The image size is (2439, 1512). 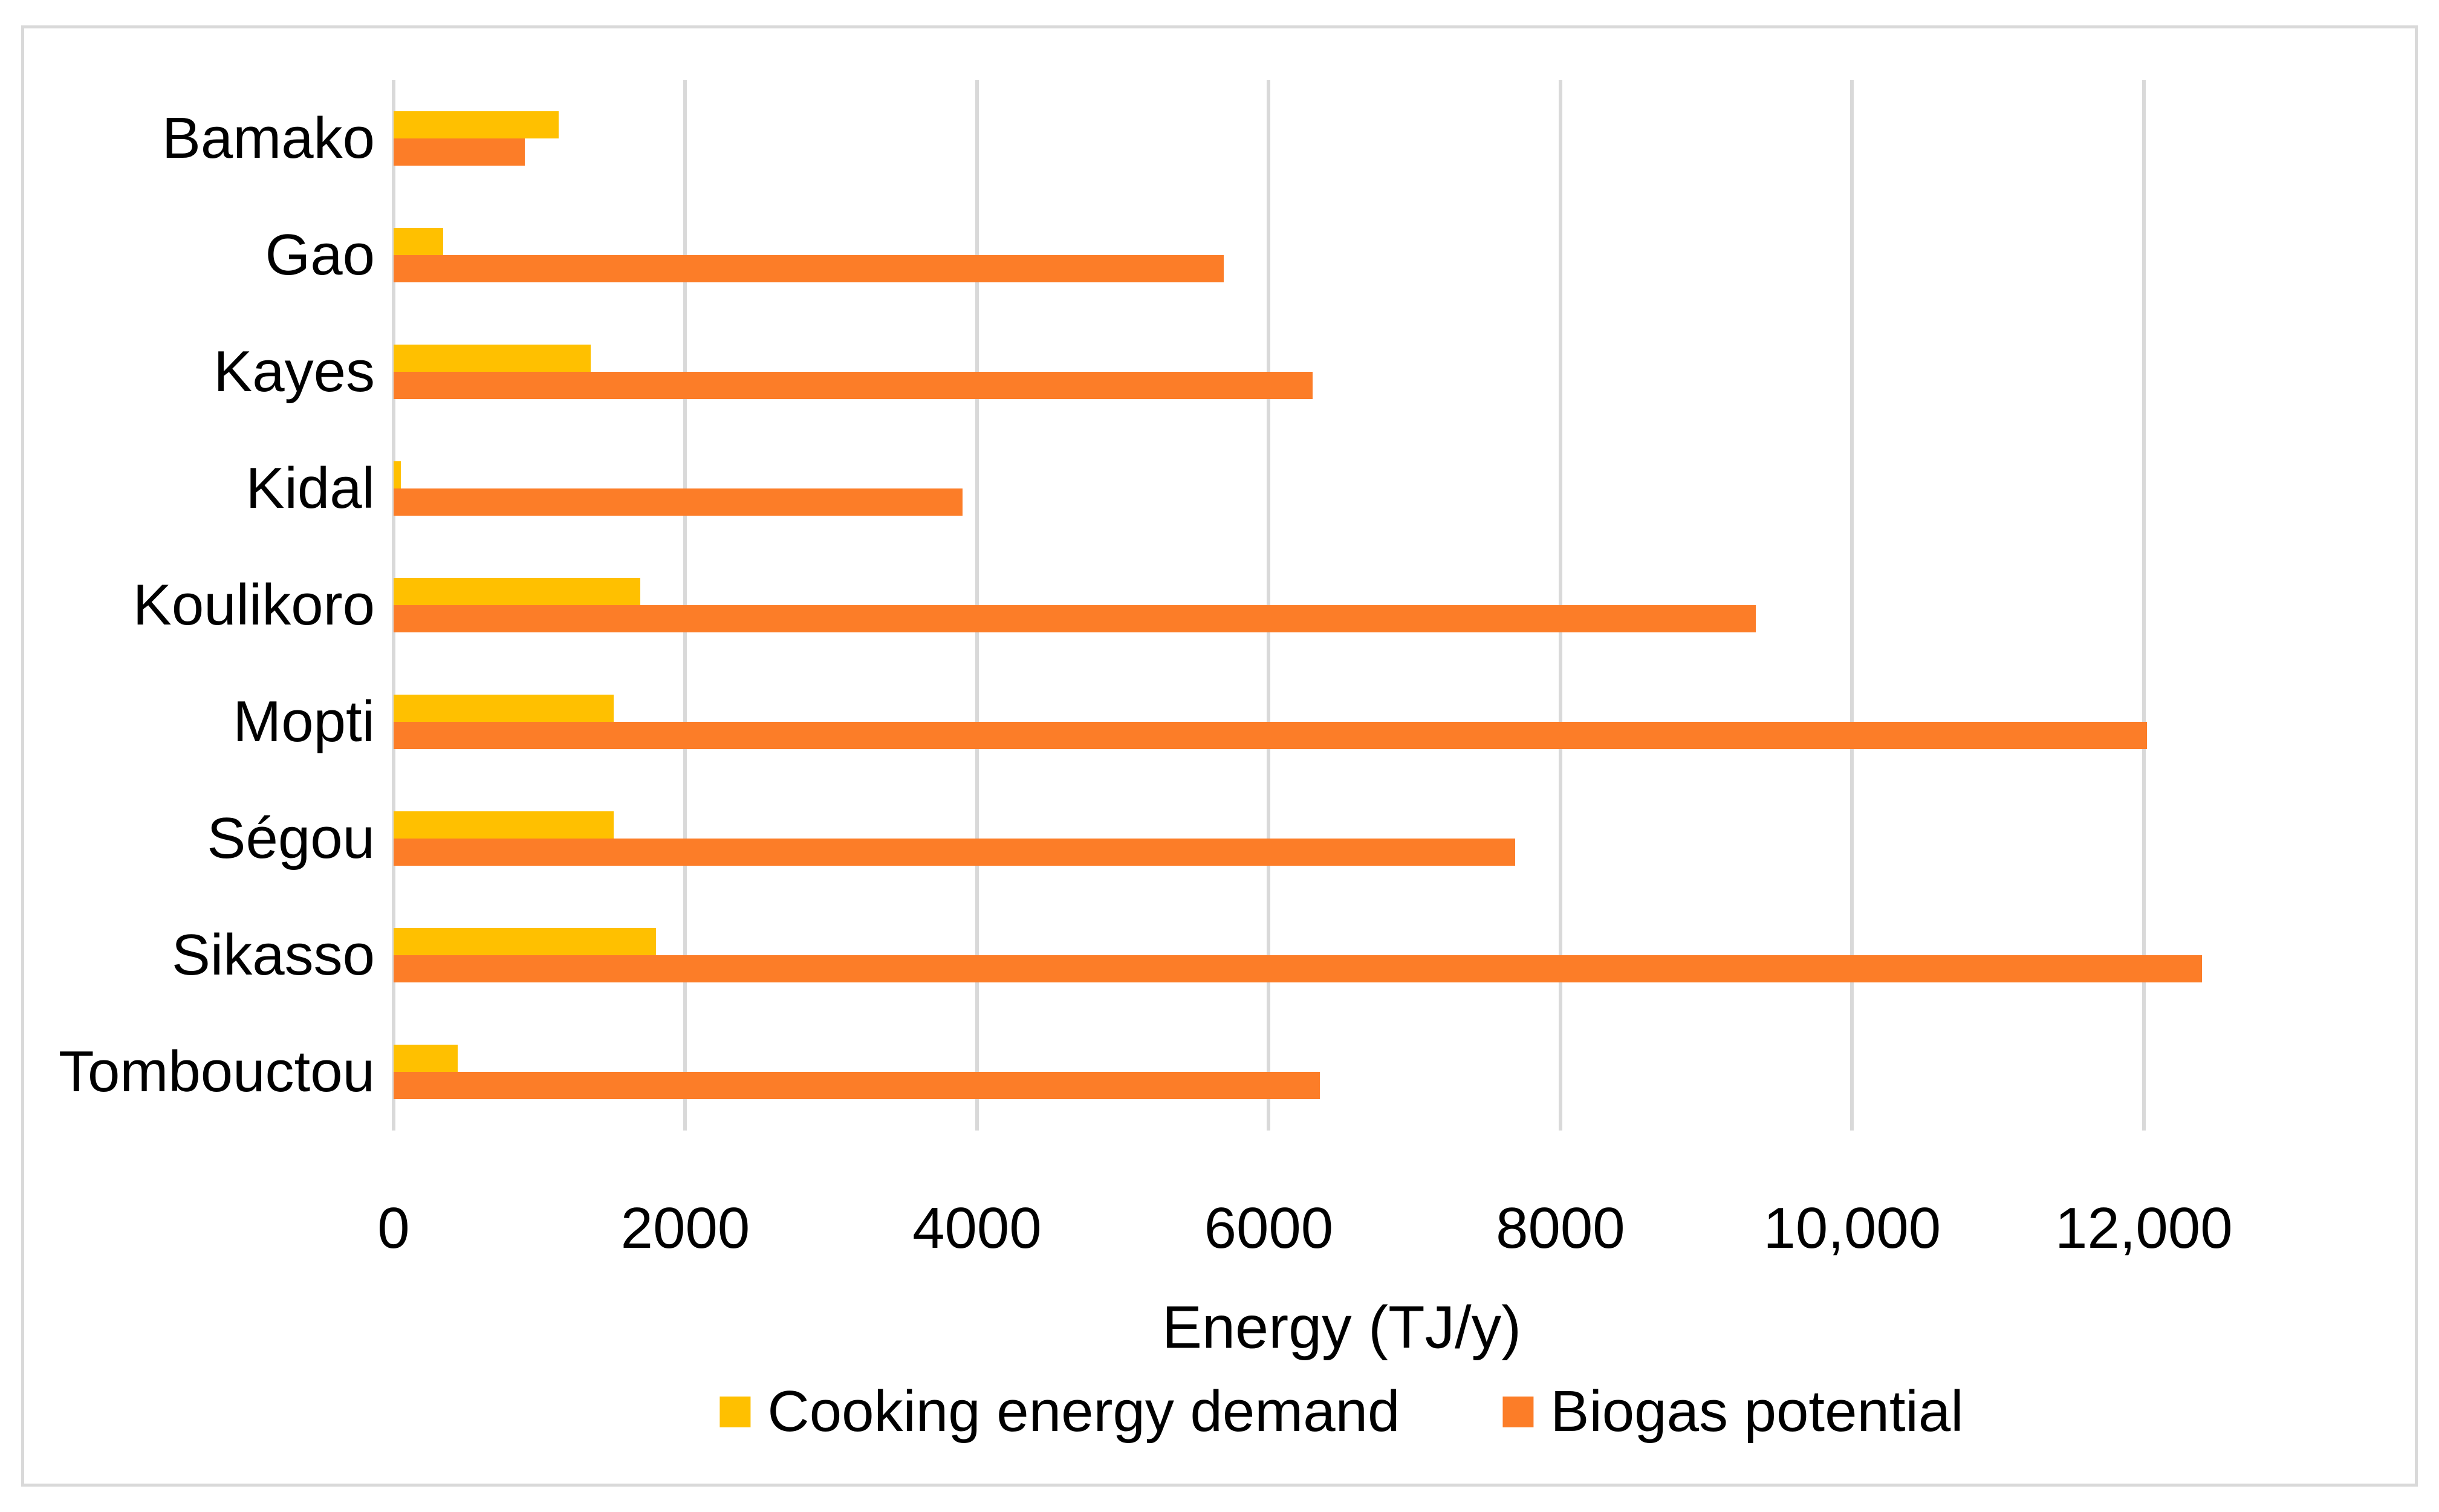 I want to click on category-label-koulikoro: Koulikoro, so click(x=253, y=605).